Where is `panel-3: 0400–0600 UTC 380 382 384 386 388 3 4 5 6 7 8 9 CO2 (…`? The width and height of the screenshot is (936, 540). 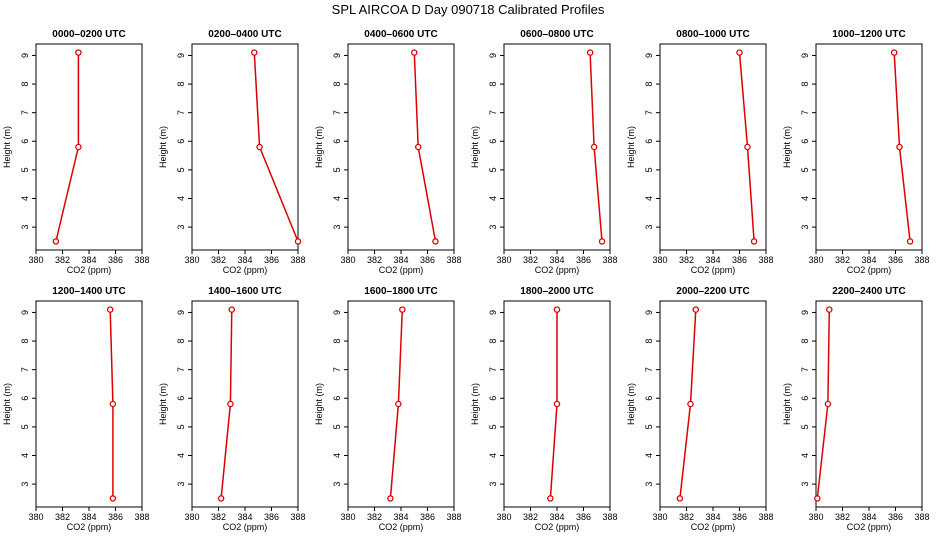 panel-3: 0400–0600 UTC 380 382 384 386 388 3 4 5 6 7 8 9 CO2 (… is located at coordinates (388, 152).